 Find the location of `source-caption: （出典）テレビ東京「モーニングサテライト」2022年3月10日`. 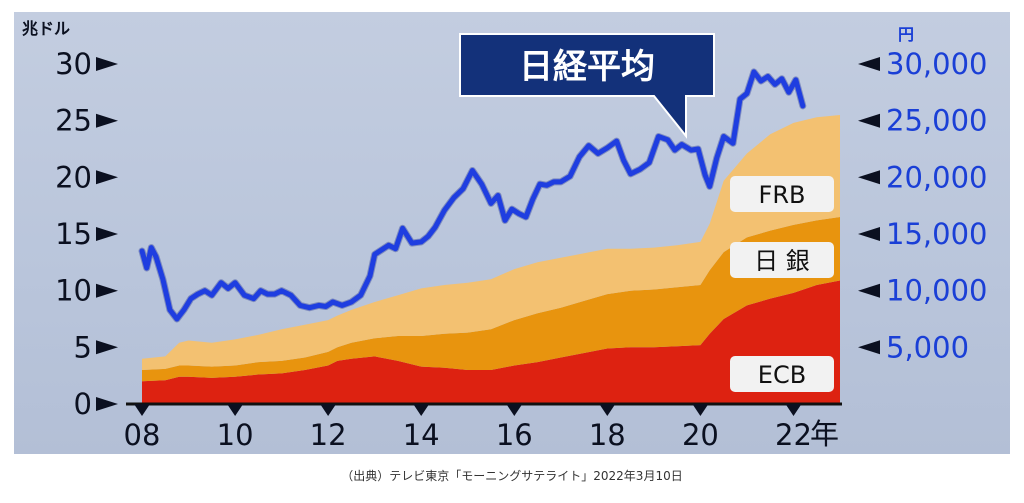

source-caption: （出典）テレビ東京「モーニングサテライト」2022年3月10日 is located at coordinates (512, 476).